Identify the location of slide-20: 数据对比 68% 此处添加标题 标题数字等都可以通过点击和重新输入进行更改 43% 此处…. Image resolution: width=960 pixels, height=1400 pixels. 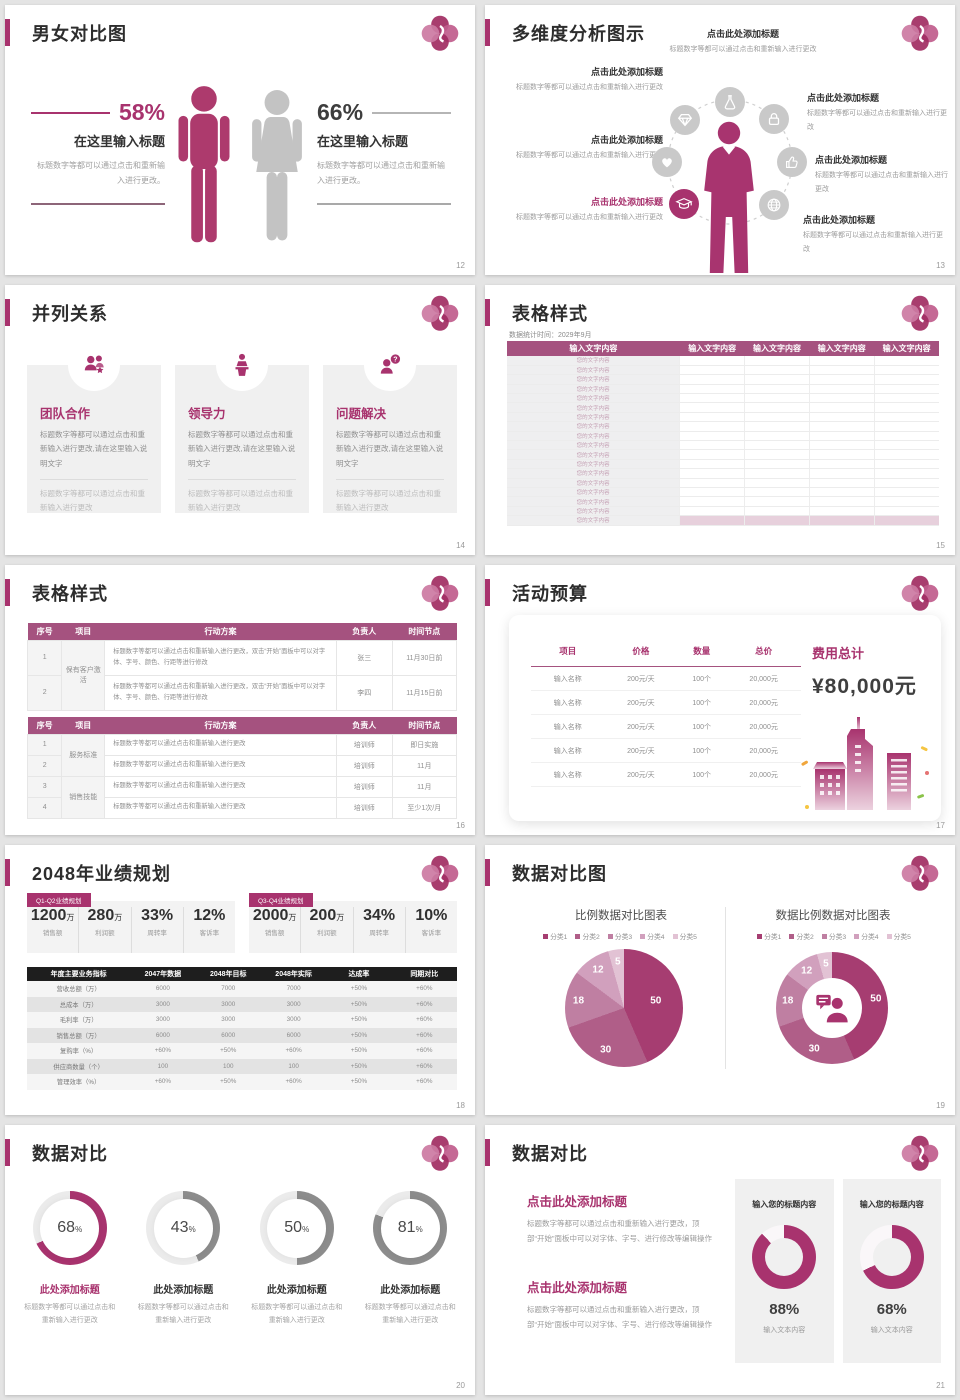
(240, 1260).